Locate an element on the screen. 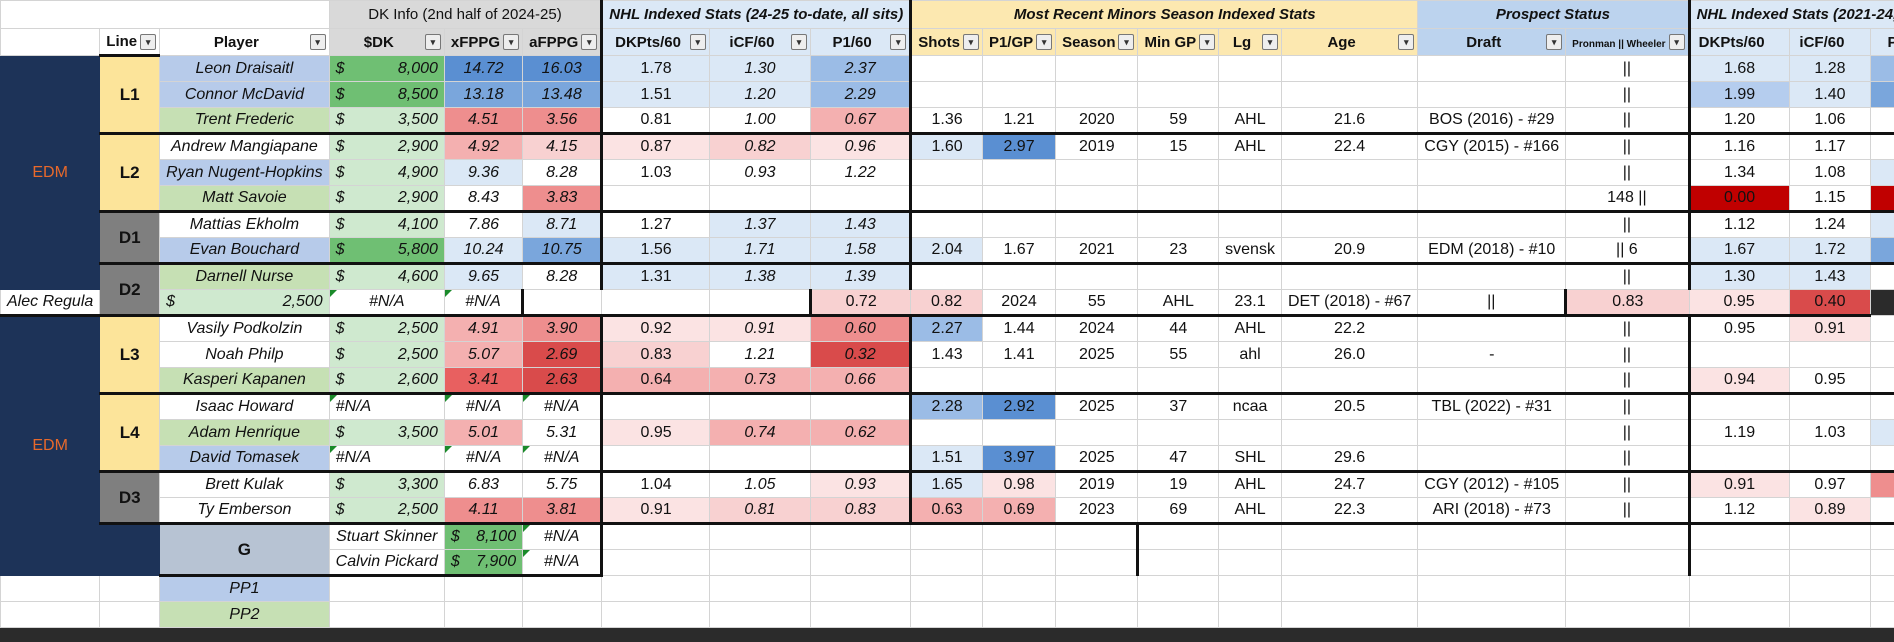 Image resolution: width=1894 pixels, height=642 pixels. dk-salary: $8,500 is located at coordinates (386, 94).